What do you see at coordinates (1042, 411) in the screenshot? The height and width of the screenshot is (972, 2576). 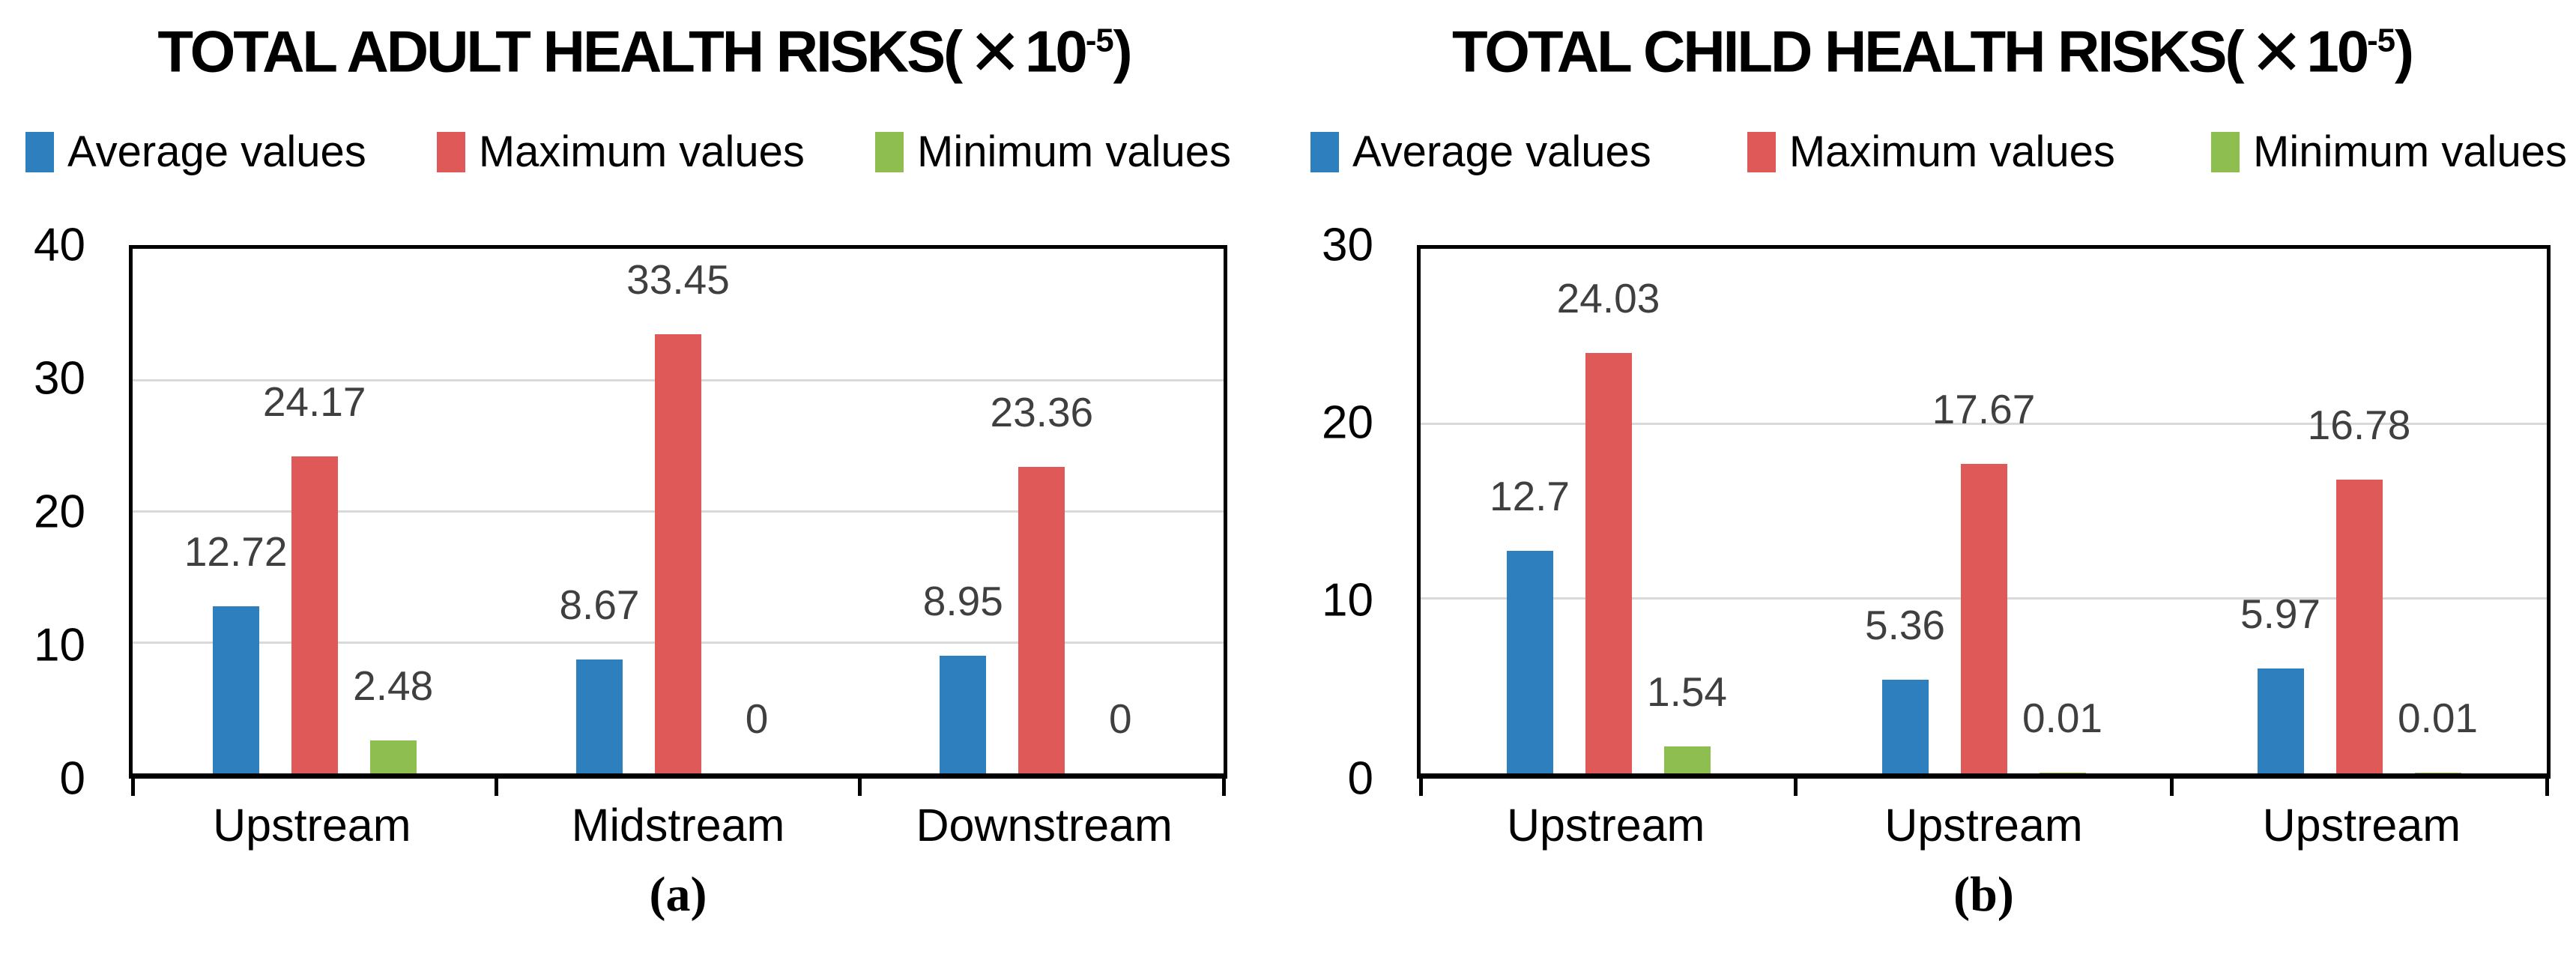 I see `data-label: 23.36` at bounding box center [1042, 411].